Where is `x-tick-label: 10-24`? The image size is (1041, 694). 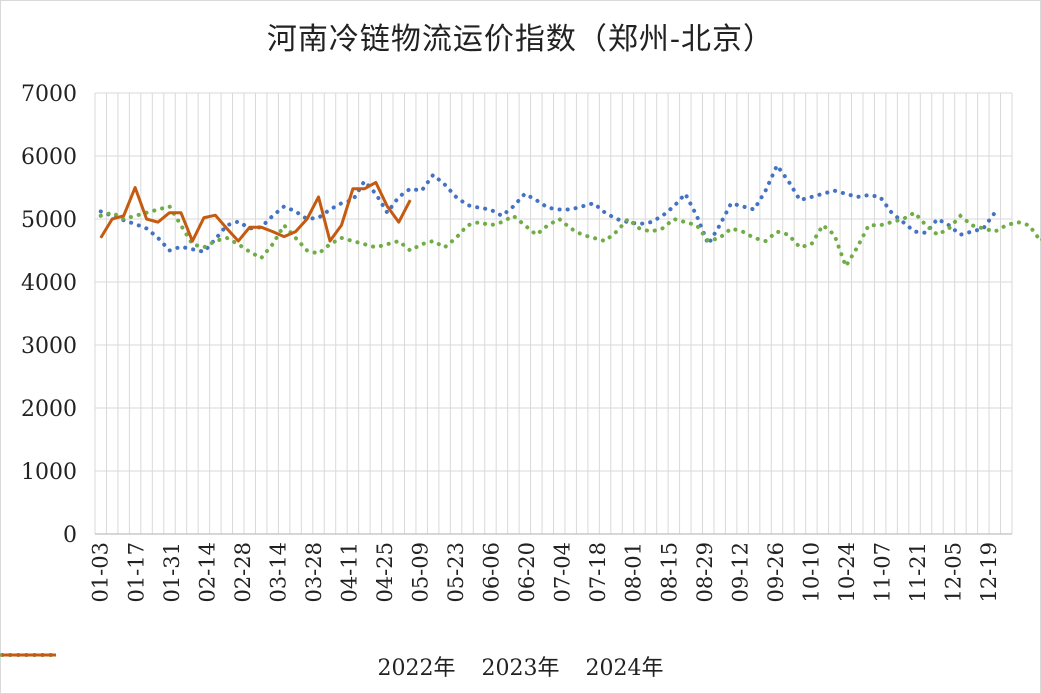 x-tick-label: 10-24 is located at coordinates (847, 572).